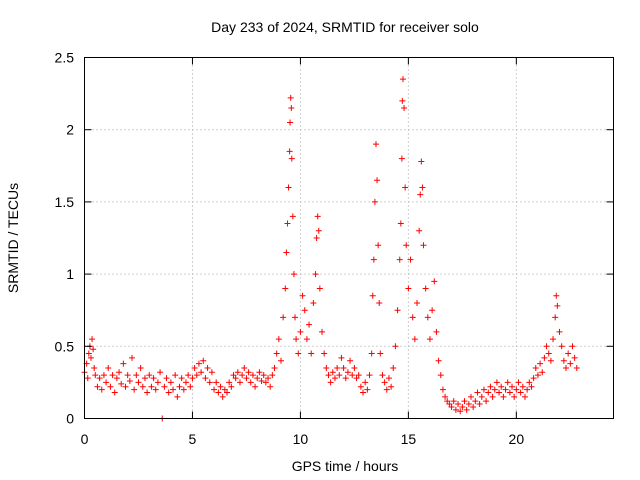  I want to click on x-tick-label: 0, so click(85, 439).